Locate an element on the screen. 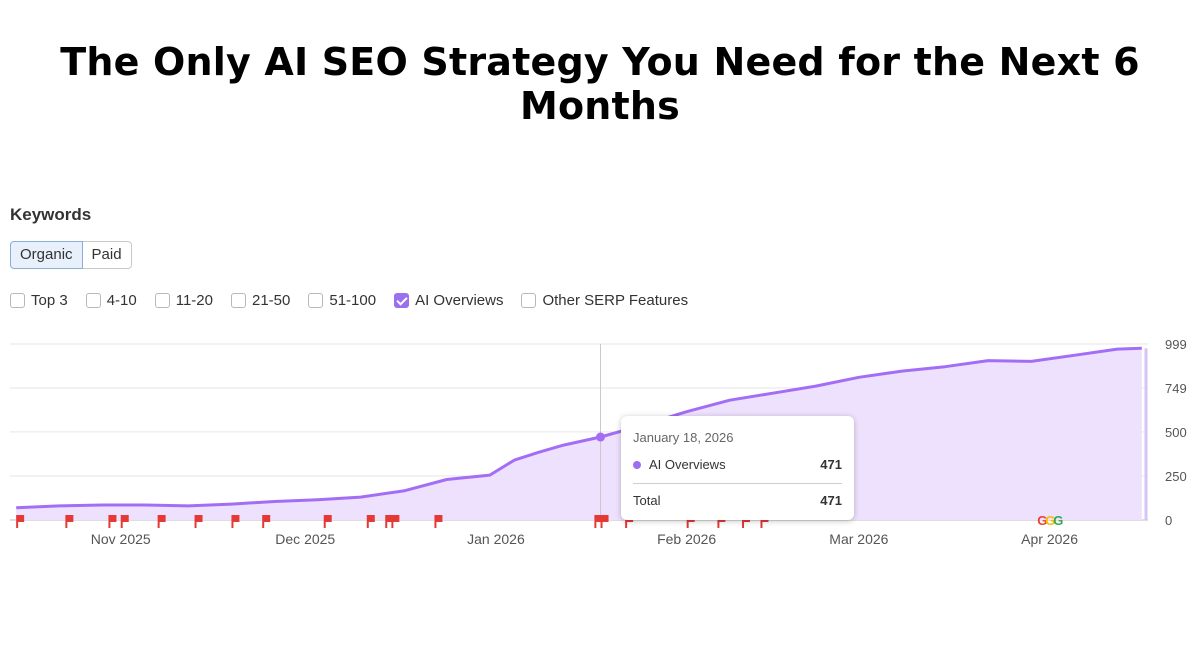 The image size is (1200, 650). tab-organic: Organic is located at coordinates (46, 255).